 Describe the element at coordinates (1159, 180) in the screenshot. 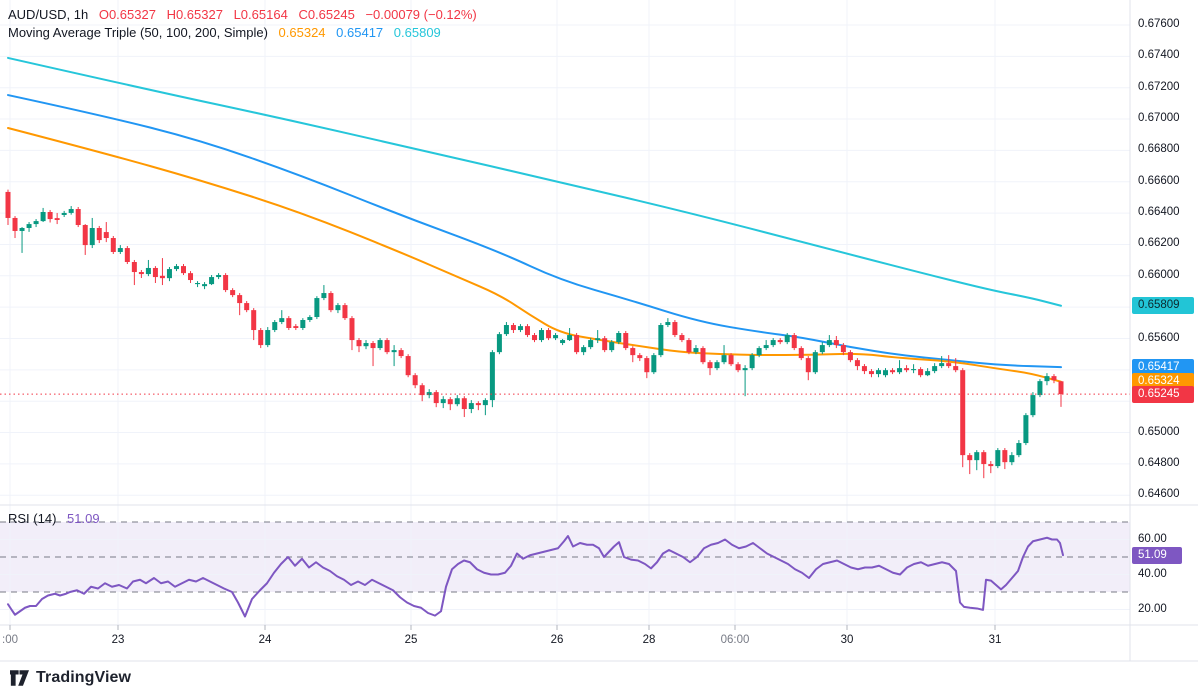

I see `price-axis-label: 0.66600` at that location.